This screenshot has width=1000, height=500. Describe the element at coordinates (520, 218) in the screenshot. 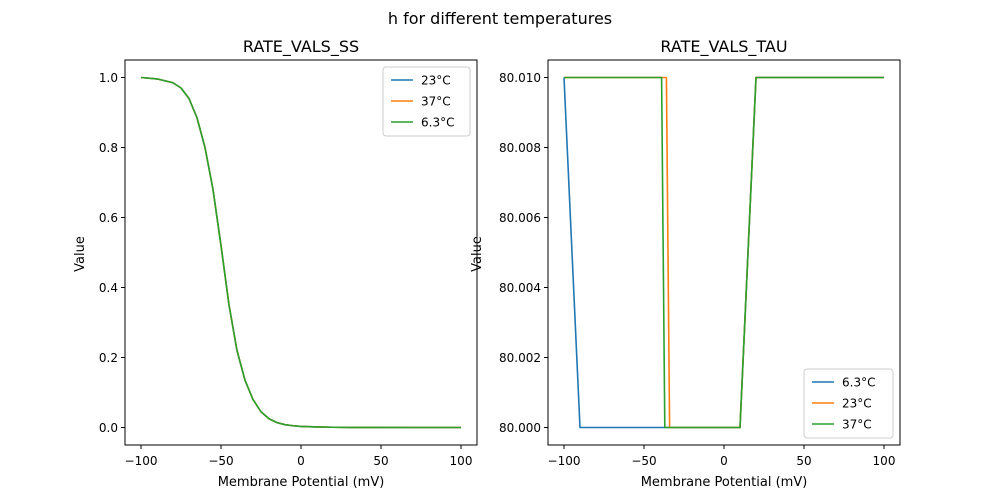

I see `chart-tau-ytick-label-3: 80.006` at that location.